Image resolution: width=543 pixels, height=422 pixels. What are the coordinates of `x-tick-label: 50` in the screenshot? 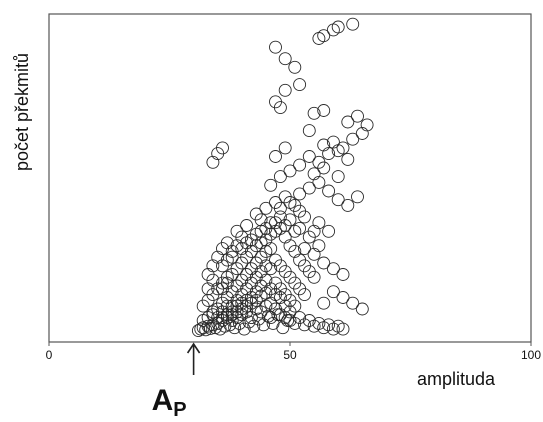 It's located at (290, 355).